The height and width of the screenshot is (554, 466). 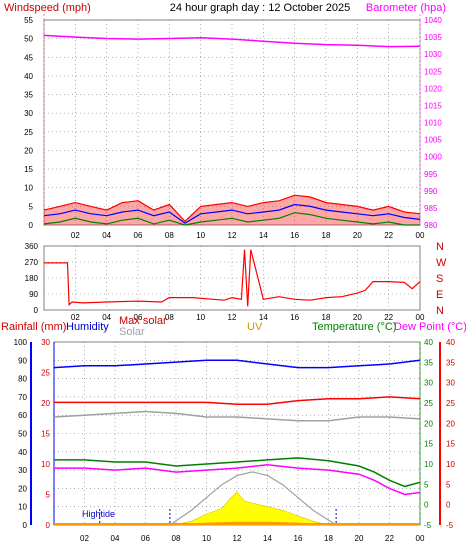 What do you see at coordinates (138, 317) in the screenshot?
I see `direction-x-tick-label: 06` at bounding box center [138, 317].